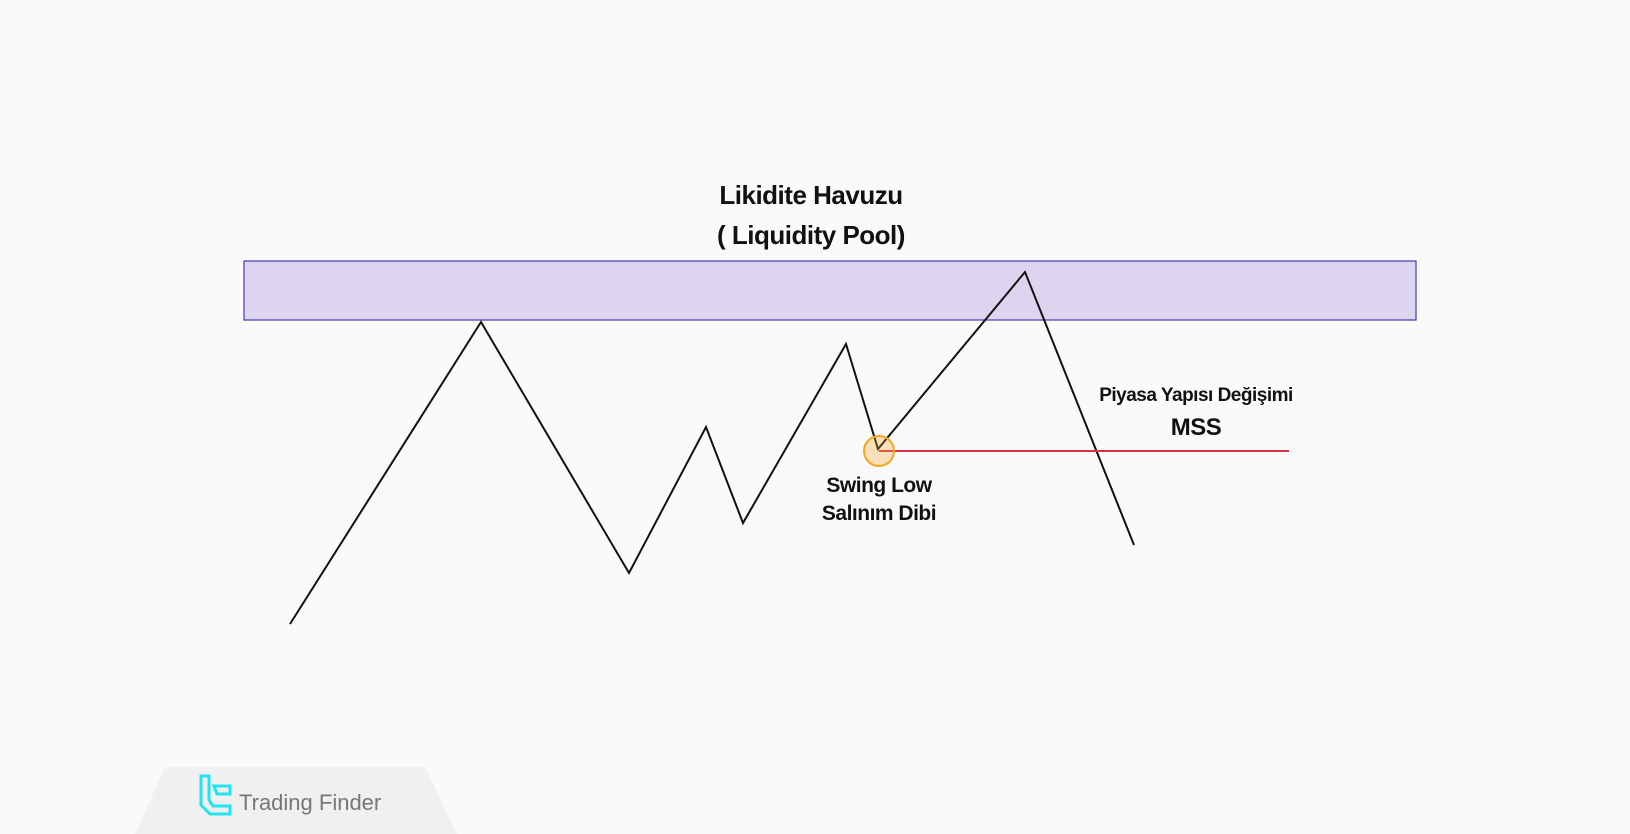  What do you see at coordinates (879, 513) in the screenshot?
I see `swing-low-translation: Salınım Dibi` at bounding box center [879, 513].